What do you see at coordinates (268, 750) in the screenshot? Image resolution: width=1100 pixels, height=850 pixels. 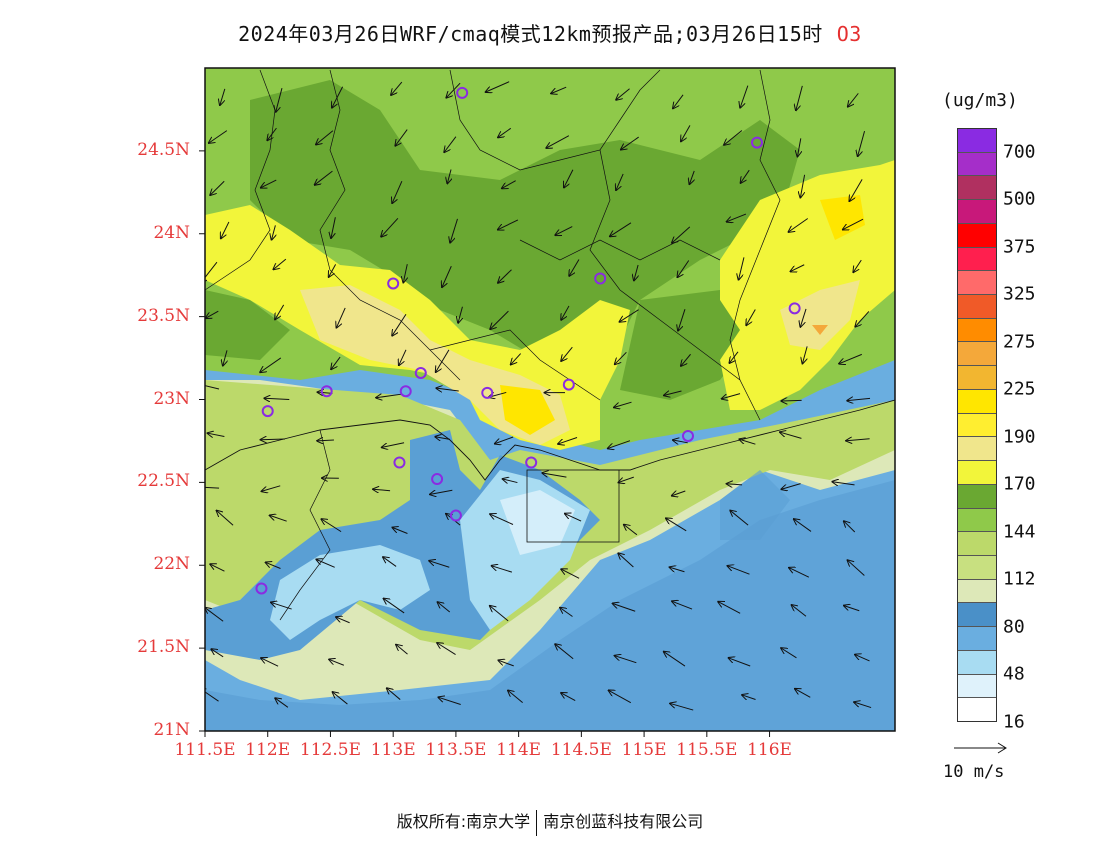 I see `lon-label: 112E` at bounding box center [268, 750].